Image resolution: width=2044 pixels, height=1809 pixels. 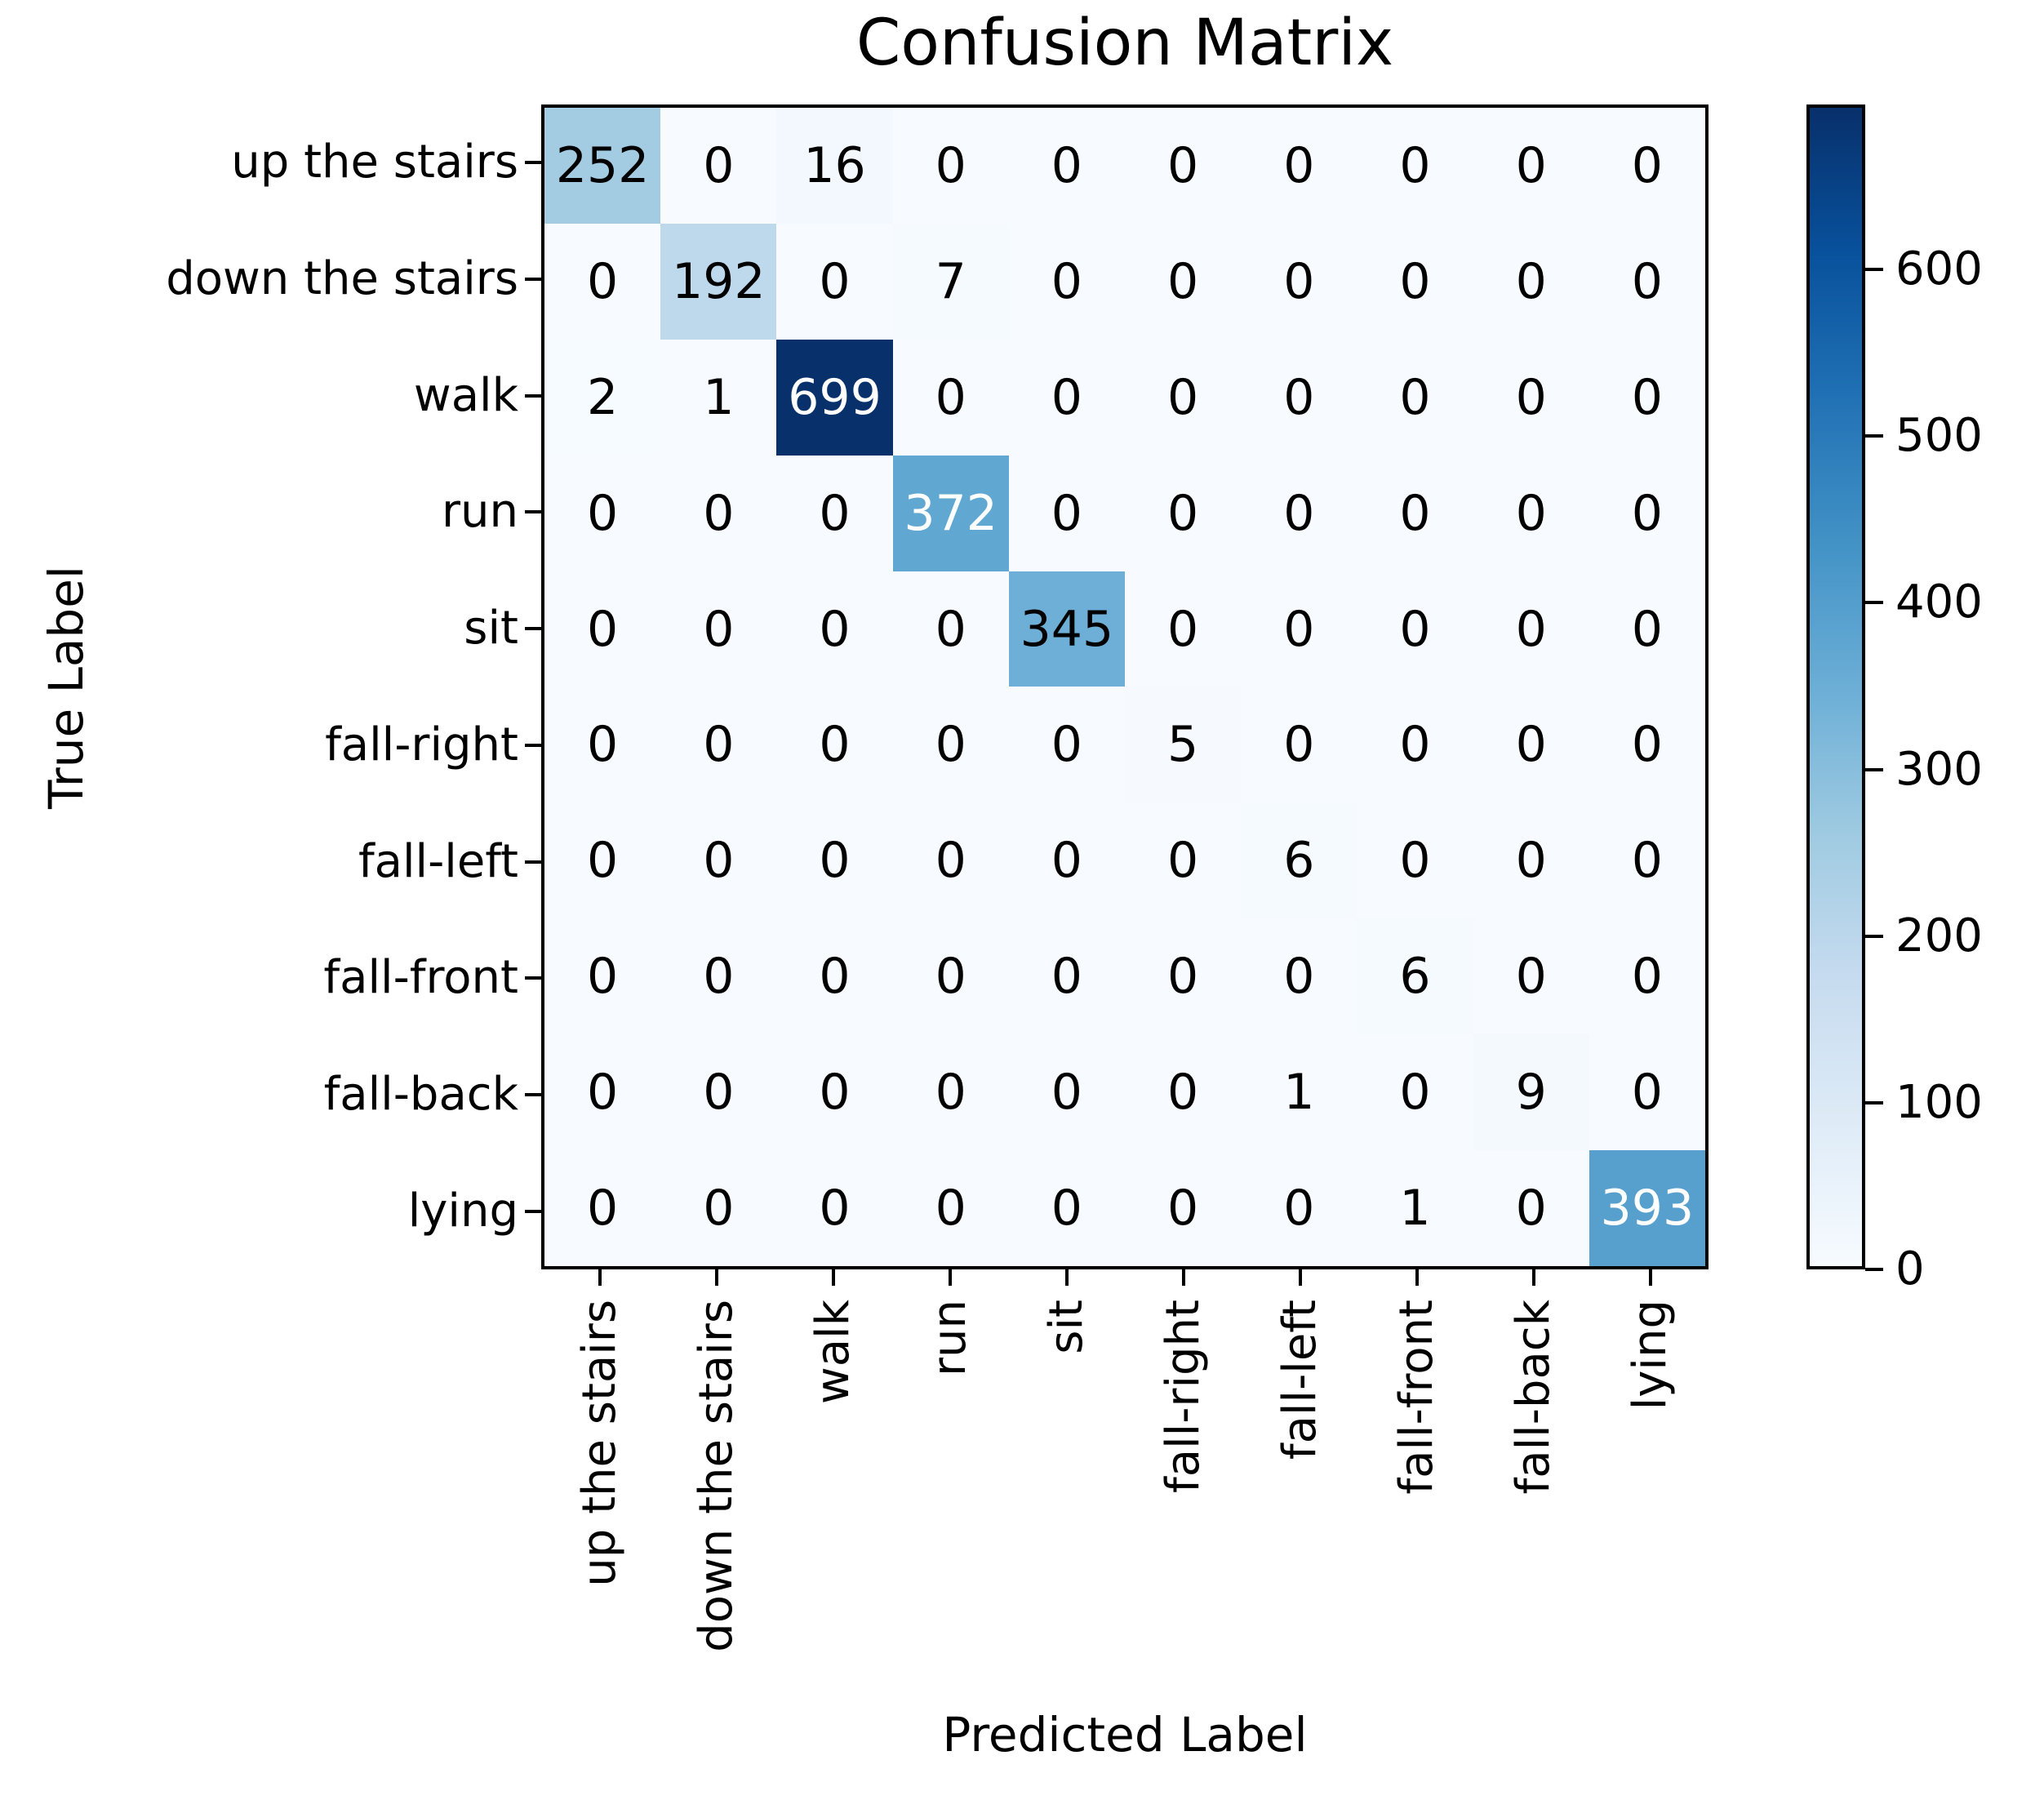 I want to click on heatmap-cell: 6, so click(x=1299, y=860).